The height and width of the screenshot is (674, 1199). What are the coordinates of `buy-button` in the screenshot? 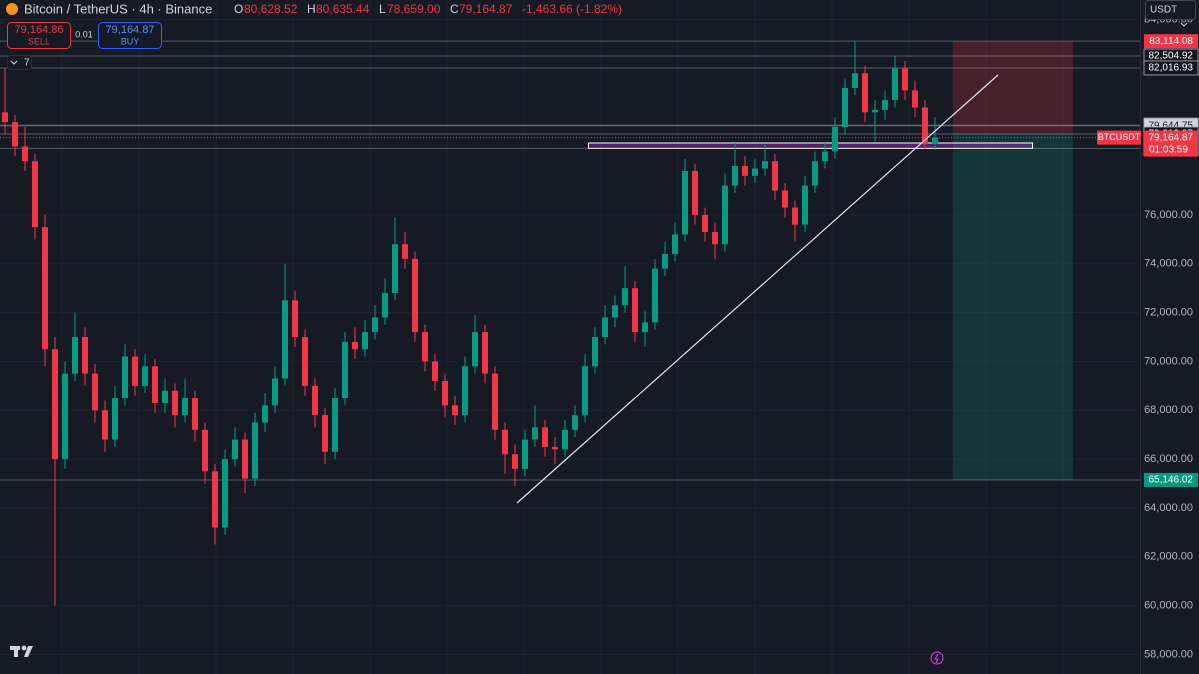 It's located at (130, 35).